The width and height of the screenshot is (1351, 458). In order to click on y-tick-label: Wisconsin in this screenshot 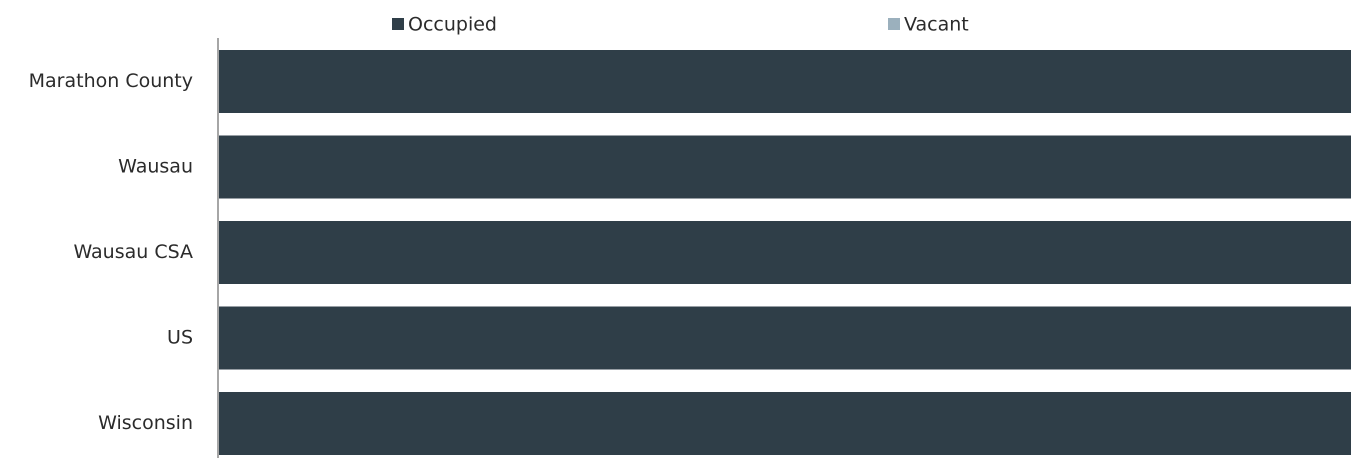, I will do `click(145, 423)`.